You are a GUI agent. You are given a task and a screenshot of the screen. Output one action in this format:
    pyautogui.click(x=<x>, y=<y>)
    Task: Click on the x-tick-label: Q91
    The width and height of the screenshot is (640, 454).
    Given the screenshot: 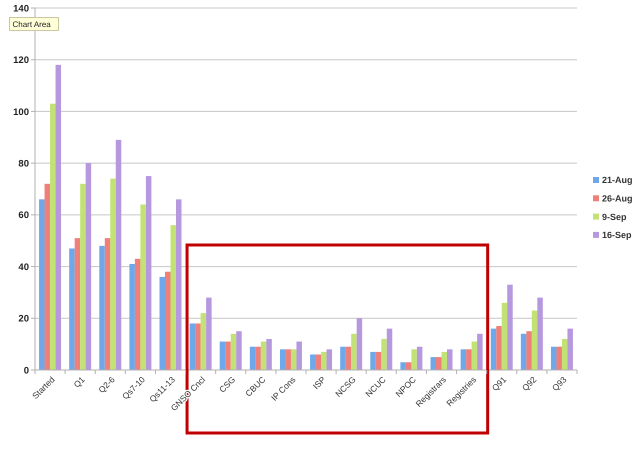 What is the action you would take?
    pyautogui.click(x=499, y=383)
    